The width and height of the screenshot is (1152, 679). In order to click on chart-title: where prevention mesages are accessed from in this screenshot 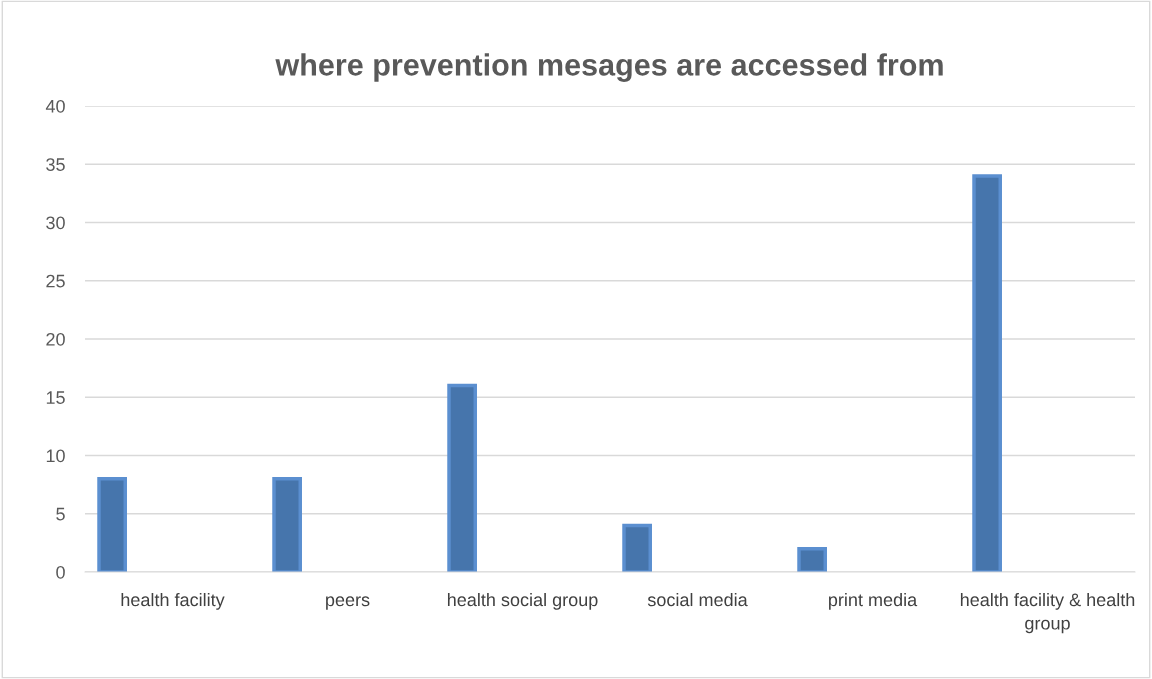, I will do `click(609, 67)`.